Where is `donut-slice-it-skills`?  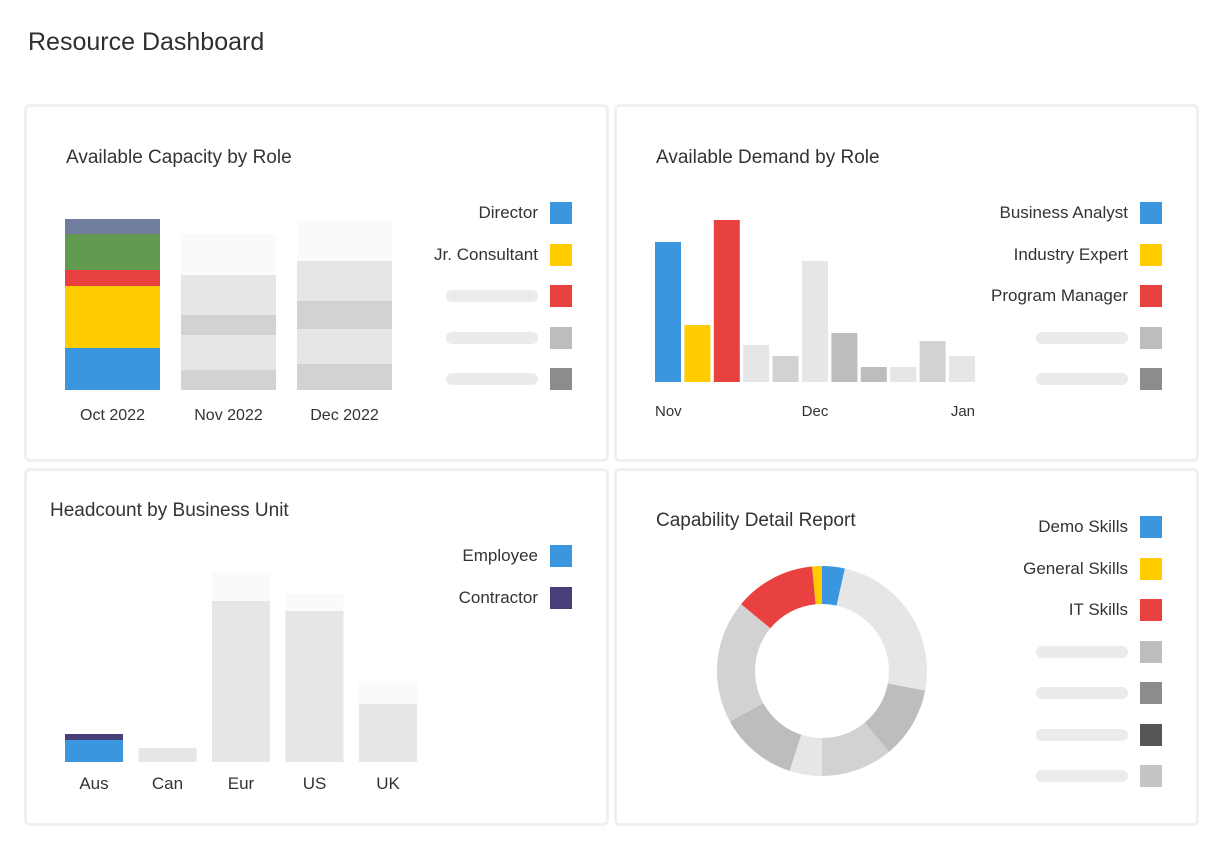 donut-slice-it-skills is located at coordinates (778, 597).